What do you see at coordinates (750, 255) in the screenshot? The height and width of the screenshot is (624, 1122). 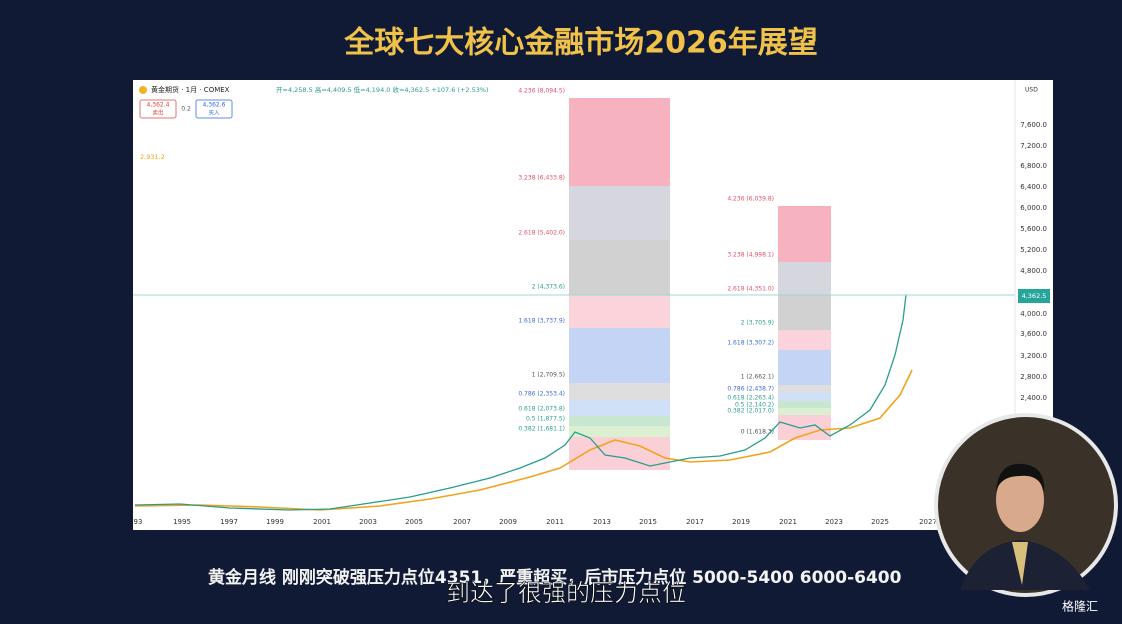 I see `fib-label: 3.238 (4,998.1)` at bounding box center [750, 255].